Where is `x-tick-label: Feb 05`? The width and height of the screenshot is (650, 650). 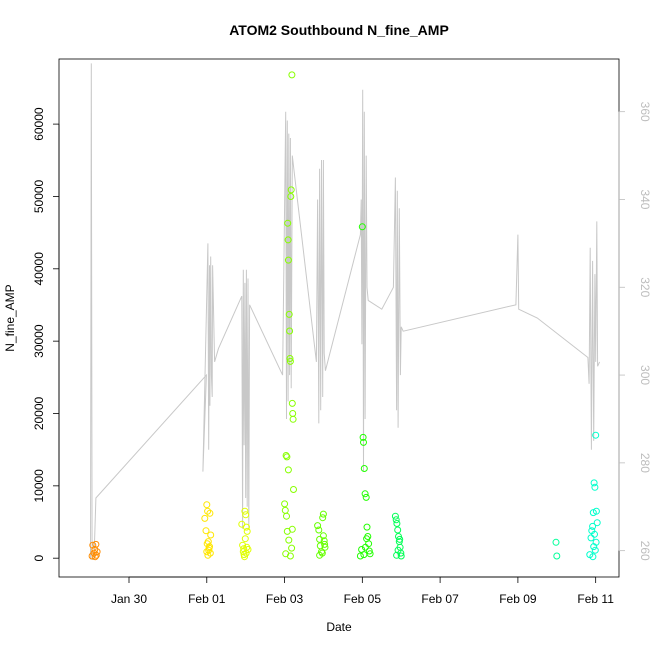 x-tick-label: Feb 05 is located at coordinates (363, 599).